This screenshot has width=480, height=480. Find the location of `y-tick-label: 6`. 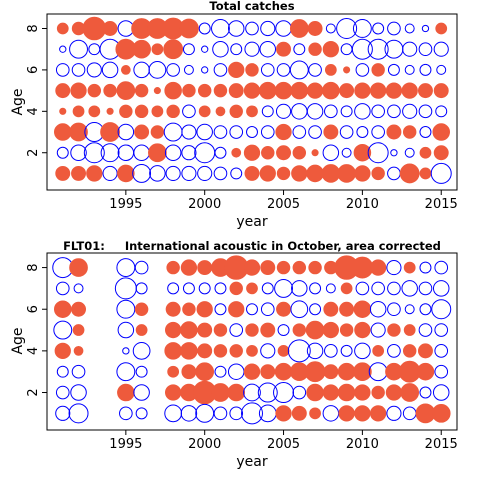

y-tick-label: 6 is located at coordinates (33, 309).